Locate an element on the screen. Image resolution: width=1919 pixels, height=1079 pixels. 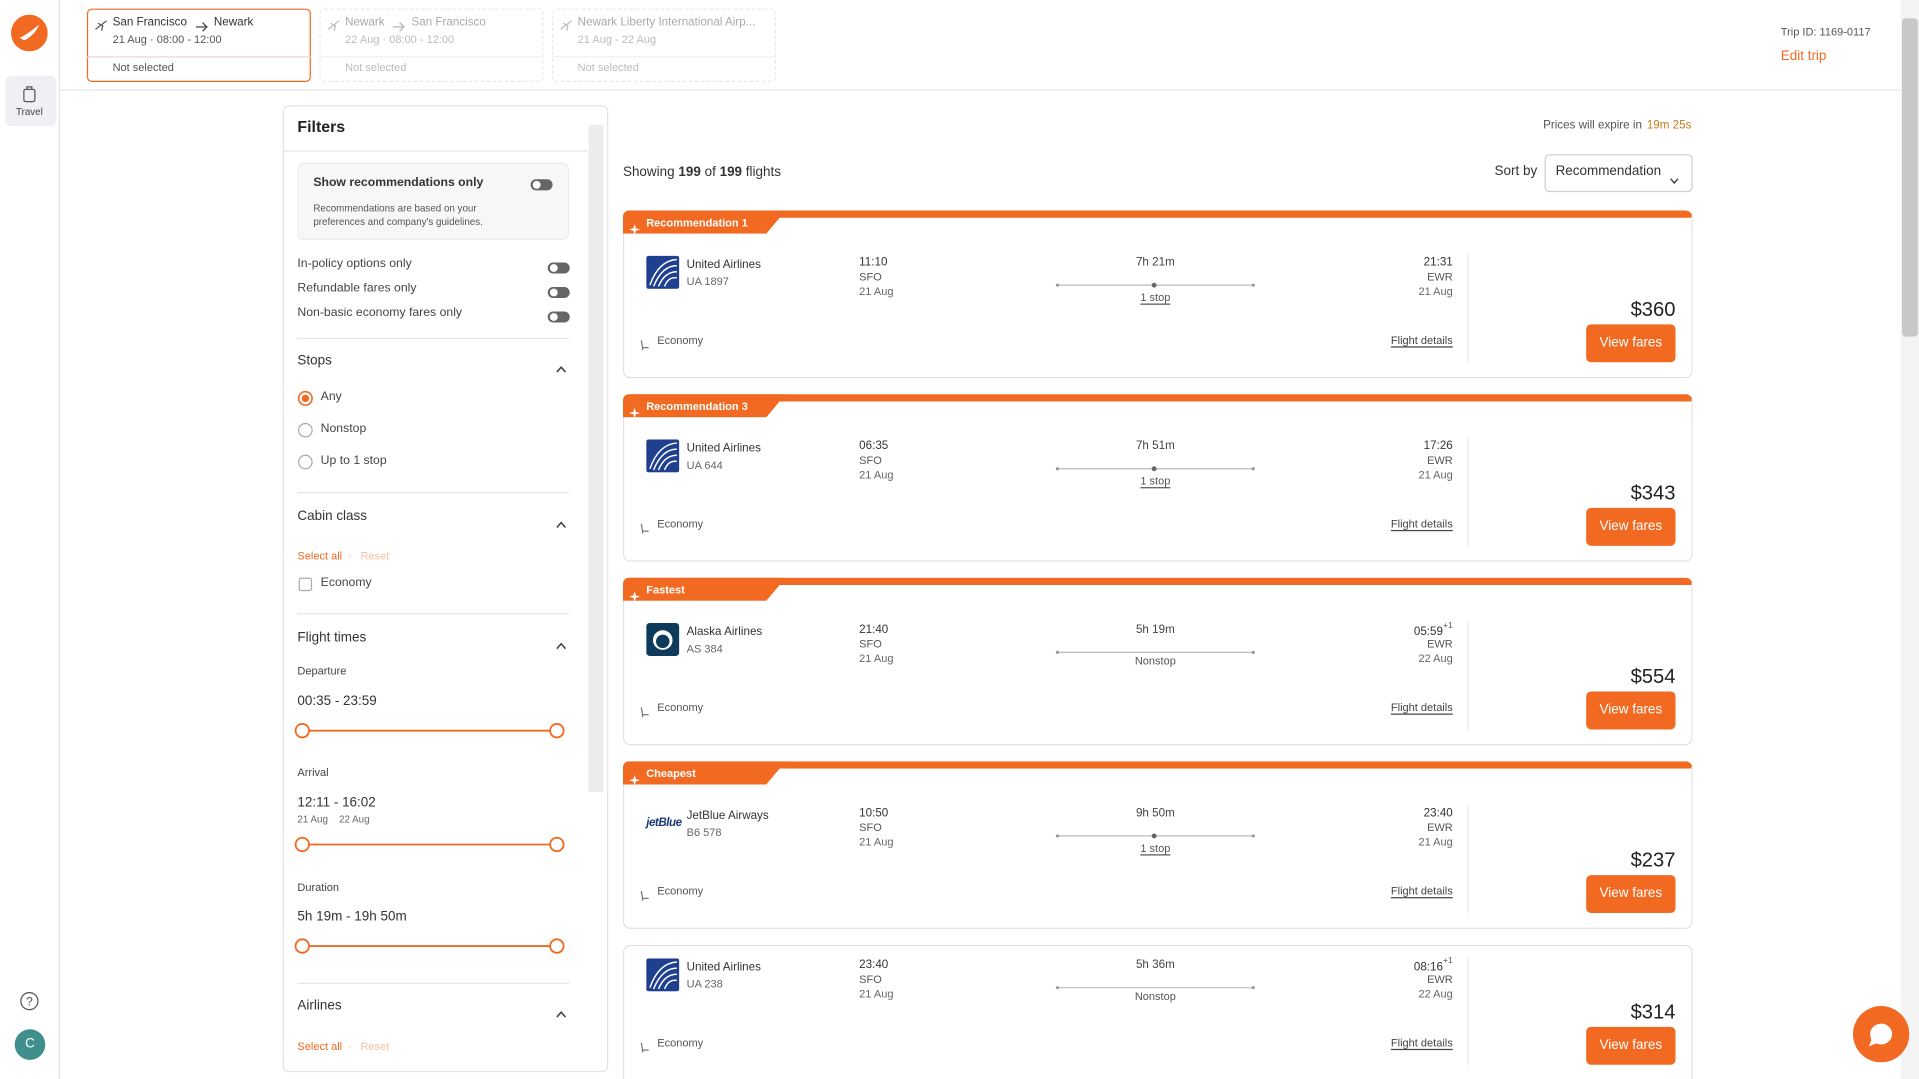
section-title: Stops is located at coordinates (314, 361).